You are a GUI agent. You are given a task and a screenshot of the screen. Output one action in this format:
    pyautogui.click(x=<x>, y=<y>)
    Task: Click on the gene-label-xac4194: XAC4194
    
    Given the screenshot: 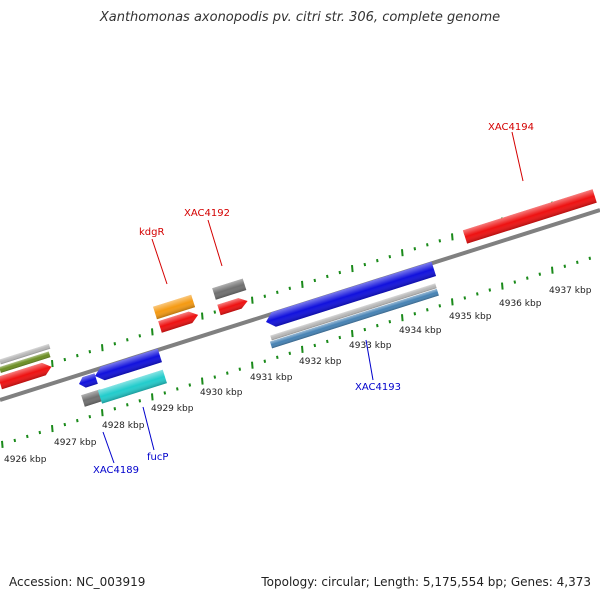 What is the action you would take?
    pyautogui.click(x=511, y=127)
    